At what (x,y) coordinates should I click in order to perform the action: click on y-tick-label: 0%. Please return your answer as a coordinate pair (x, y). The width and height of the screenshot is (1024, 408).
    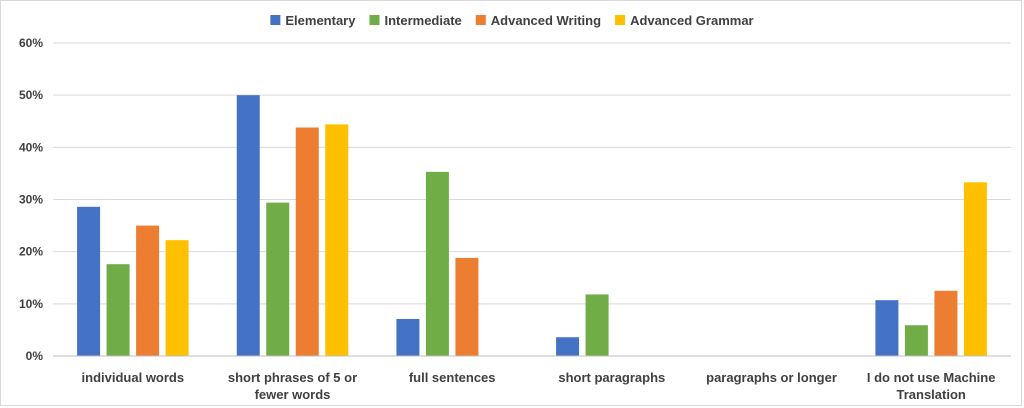
    Looking at the image, I should click on (35, 356).